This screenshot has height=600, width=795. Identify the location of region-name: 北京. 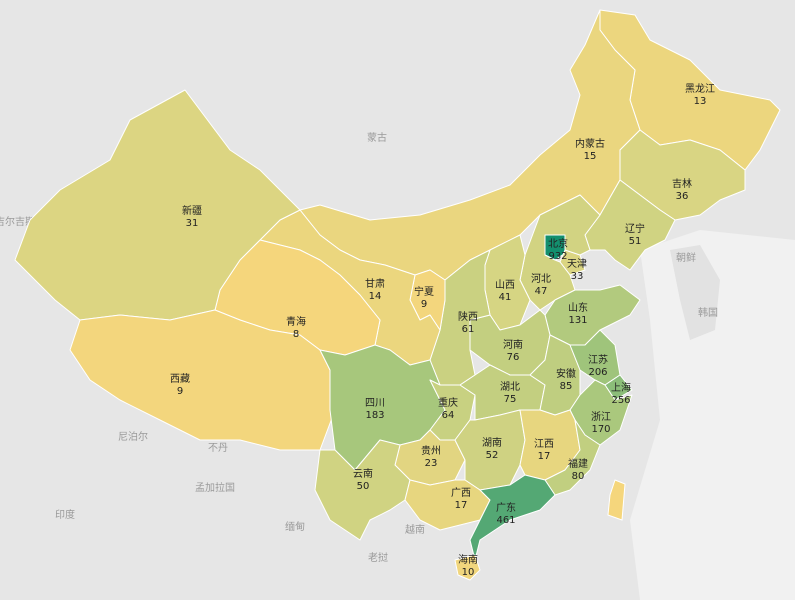
(558, 243).